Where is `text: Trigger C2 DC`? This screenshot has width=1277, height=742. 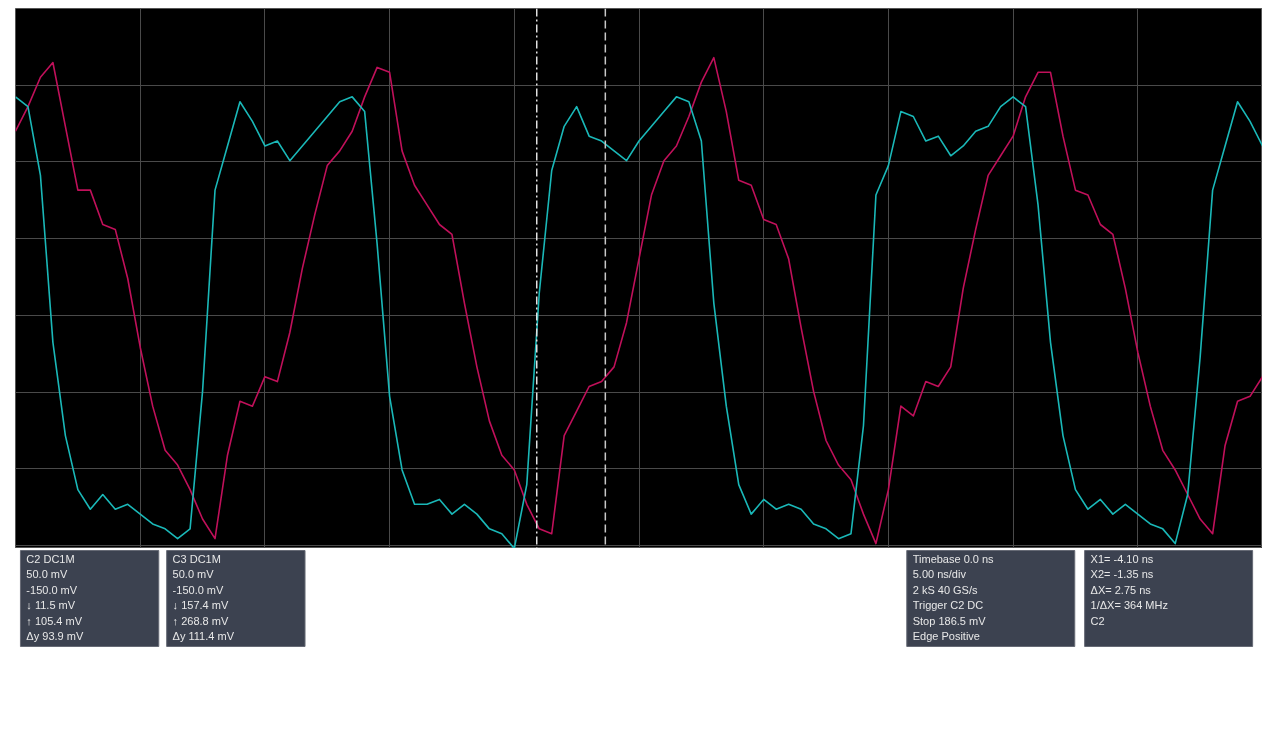 text: Trigger C2 DC is located at coordinates (948, 605).